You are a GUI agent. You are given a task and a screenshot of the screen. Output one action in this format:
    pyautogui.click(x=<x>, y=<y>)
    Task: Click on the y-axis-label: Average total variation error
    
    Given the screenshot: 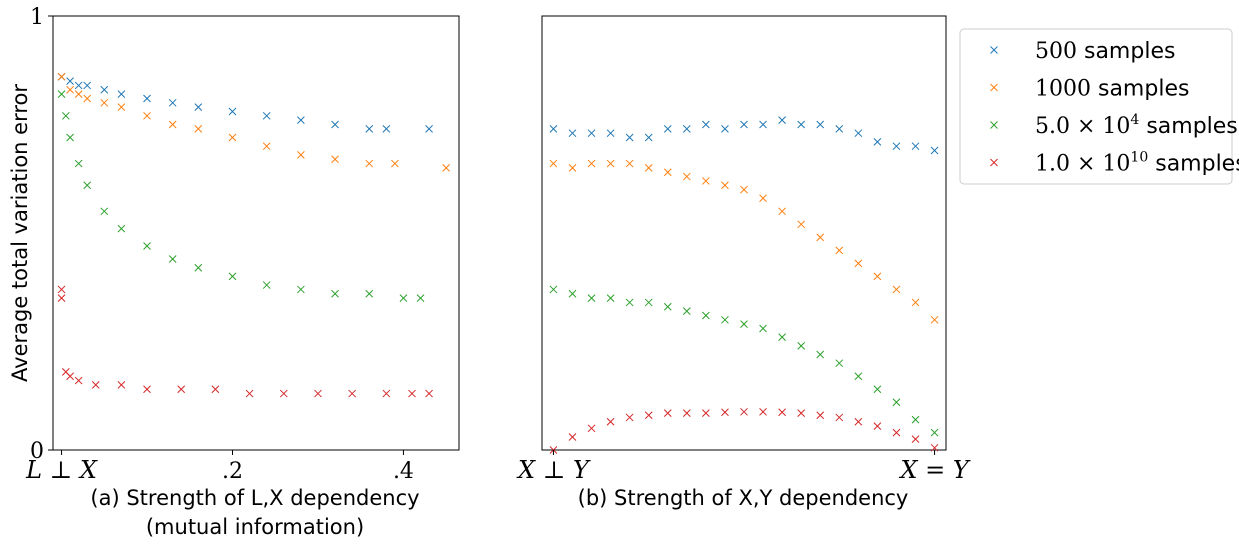 What is the action you would take?
    pyautogui.click(x=20, y=233)
    